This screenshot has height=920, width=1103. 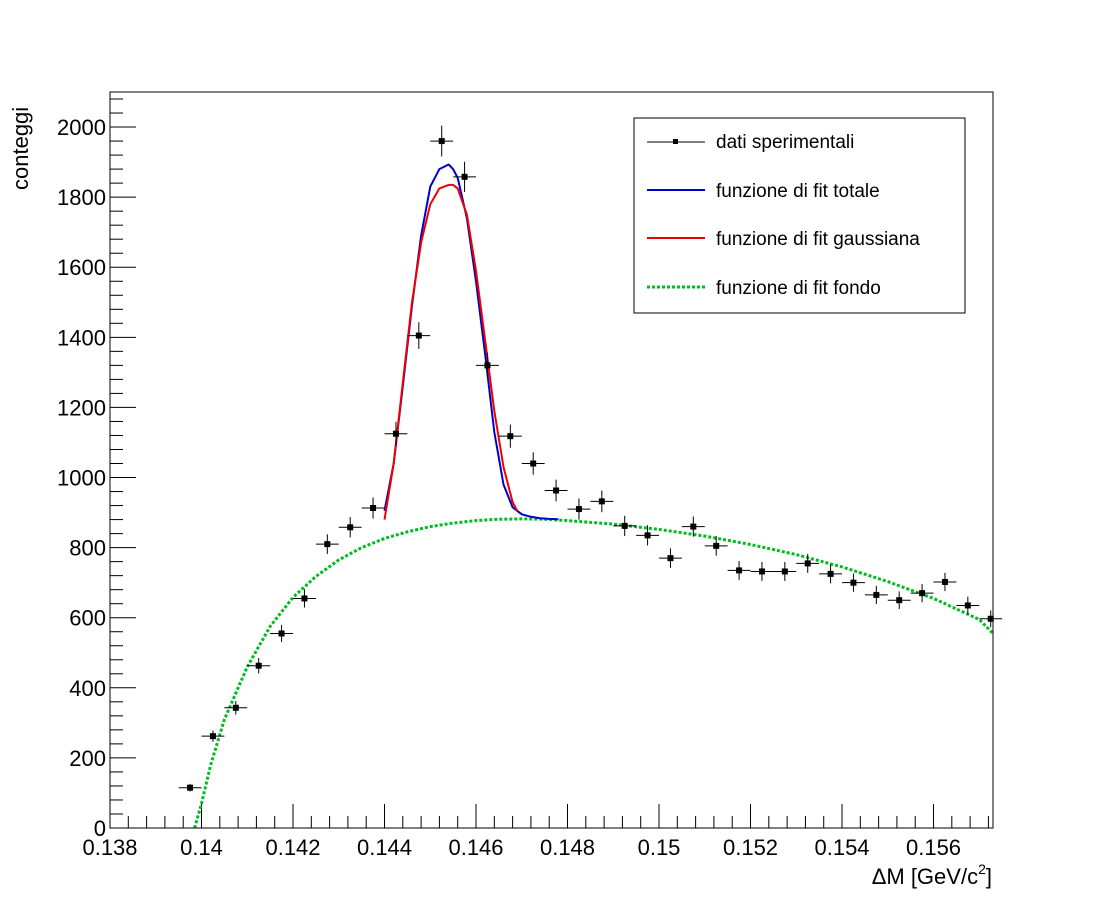 I want to click on x-tick-label: 0.152, so click(x=750, y=847).